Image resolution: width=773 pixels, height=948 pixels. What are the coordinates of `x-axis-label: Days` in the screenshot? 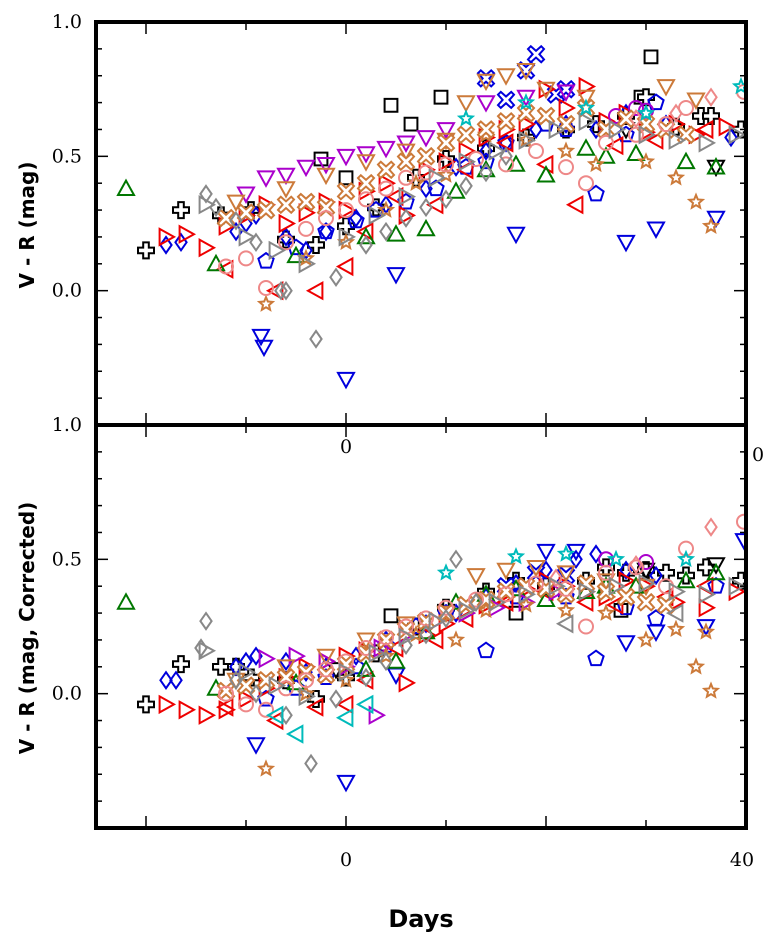 It's located at (420, 919).